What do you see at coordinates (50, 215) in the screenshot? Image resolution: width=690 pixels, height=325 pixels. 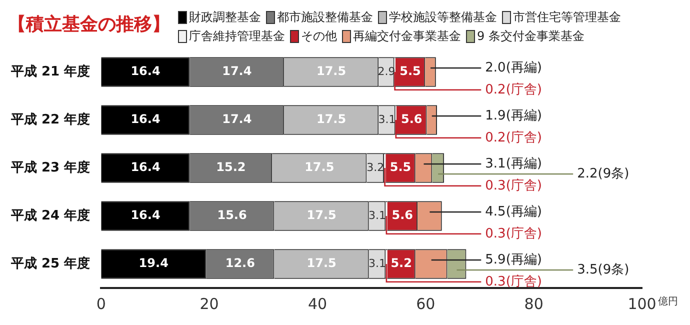 I see `y-tick-label: 平成 24 年度` at bounding box center [50, 215].